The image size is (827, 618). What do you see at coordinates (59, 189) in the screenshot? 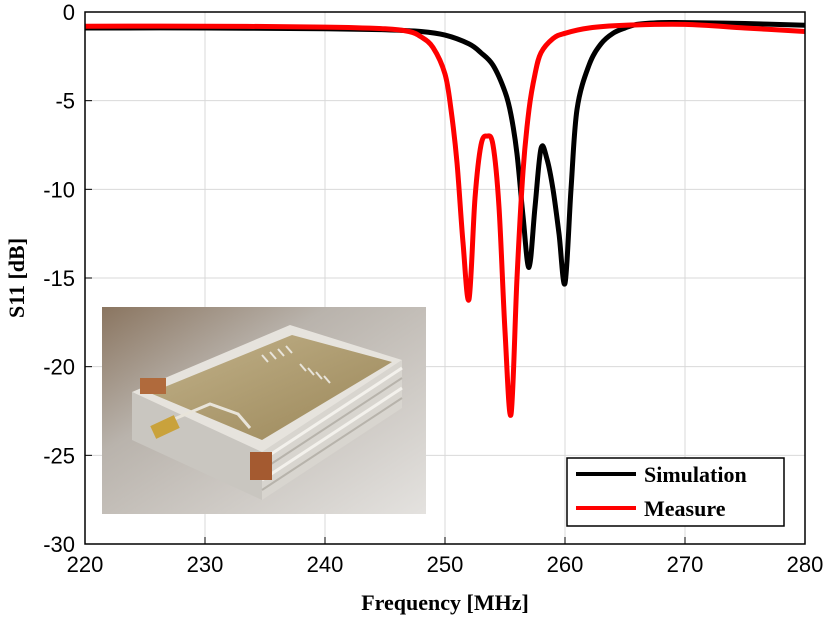
I see `y-tick-label: -10` at bounding box center [59, 189].